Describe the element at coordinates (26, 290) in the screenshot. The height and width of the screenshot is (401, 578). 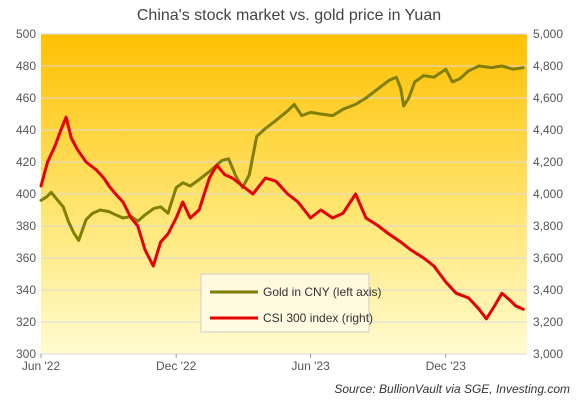
I see `y-left-tick-label: 340` at that location.